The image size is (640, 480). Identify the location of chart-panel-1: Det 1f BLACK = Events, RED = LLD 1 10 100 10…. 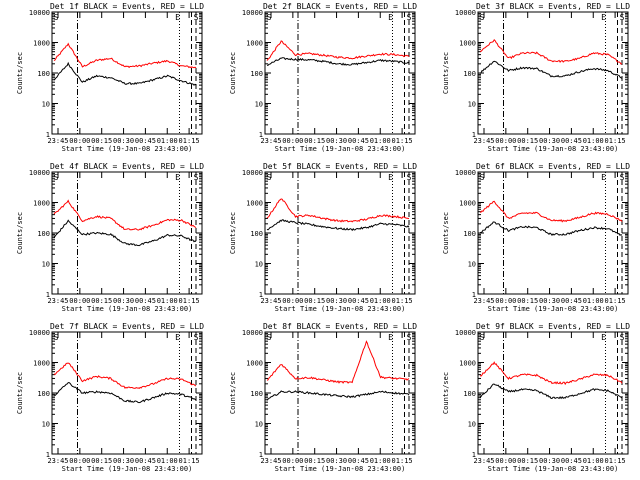
(110, 77).